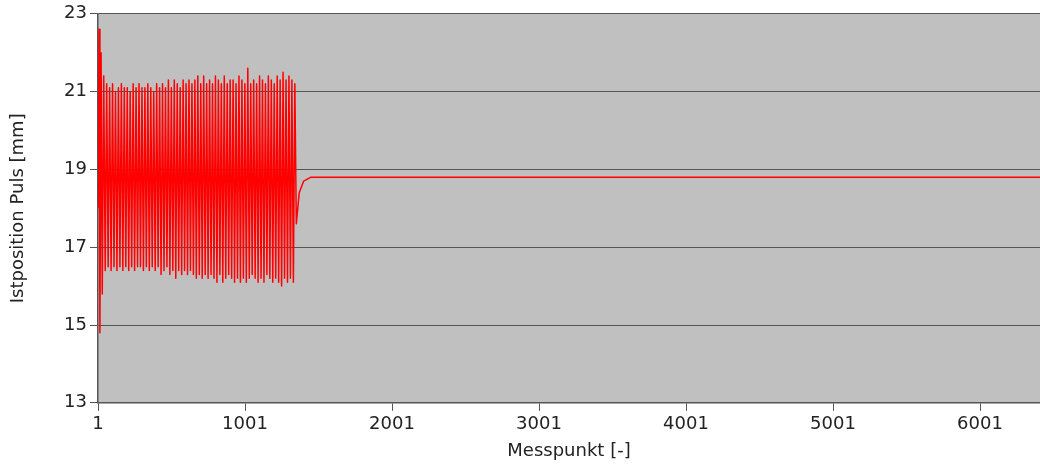  What do you see at coordinates (833, 423) in the screenshot?
I see `x-tick-label: 5001` at bounding box center [833, 423].